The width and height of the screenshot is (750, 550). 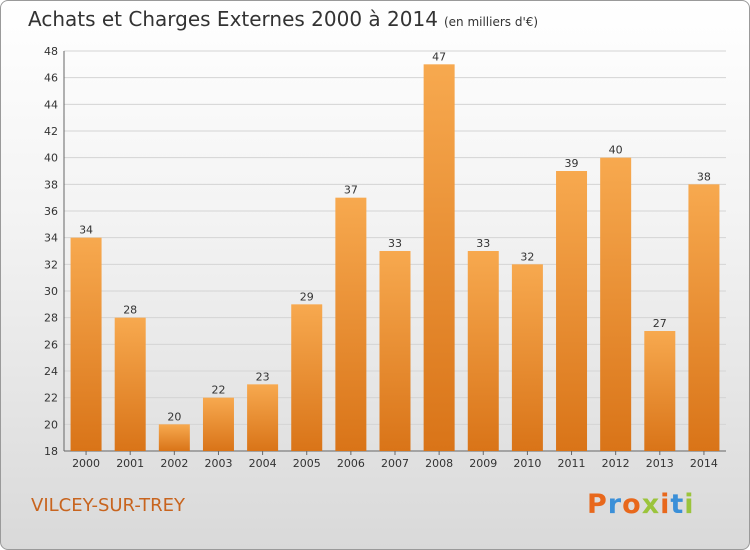 I want to click on proxiti-logo: Proxiti, so click(x=641, y=504).